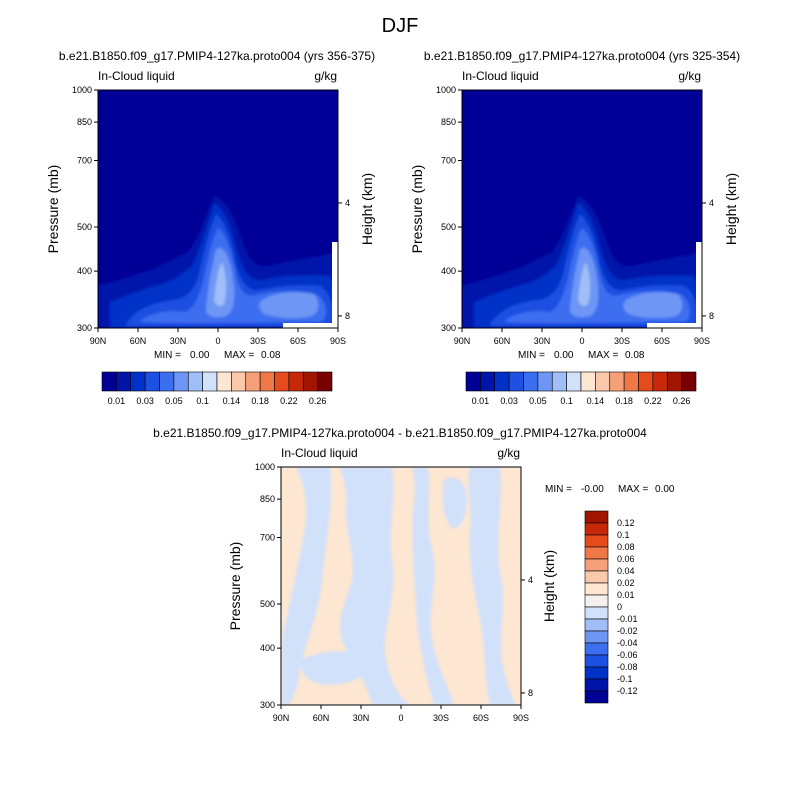  What do you see at coordinates (566, 401) in the screenshot?
I see `panel-b-colorbar-label: 0.1` at bounding box center [566, 401].